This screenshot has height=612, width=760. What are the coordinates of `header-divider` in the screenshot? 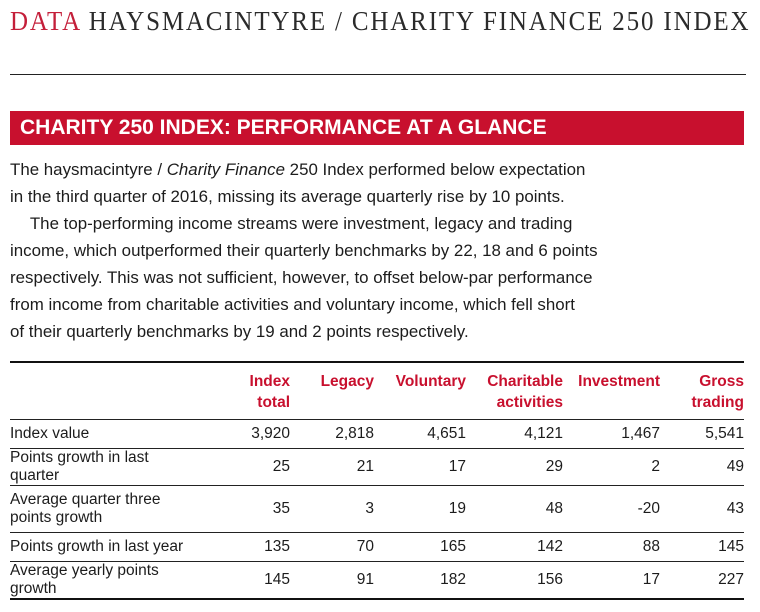 It's located at (378, 74).